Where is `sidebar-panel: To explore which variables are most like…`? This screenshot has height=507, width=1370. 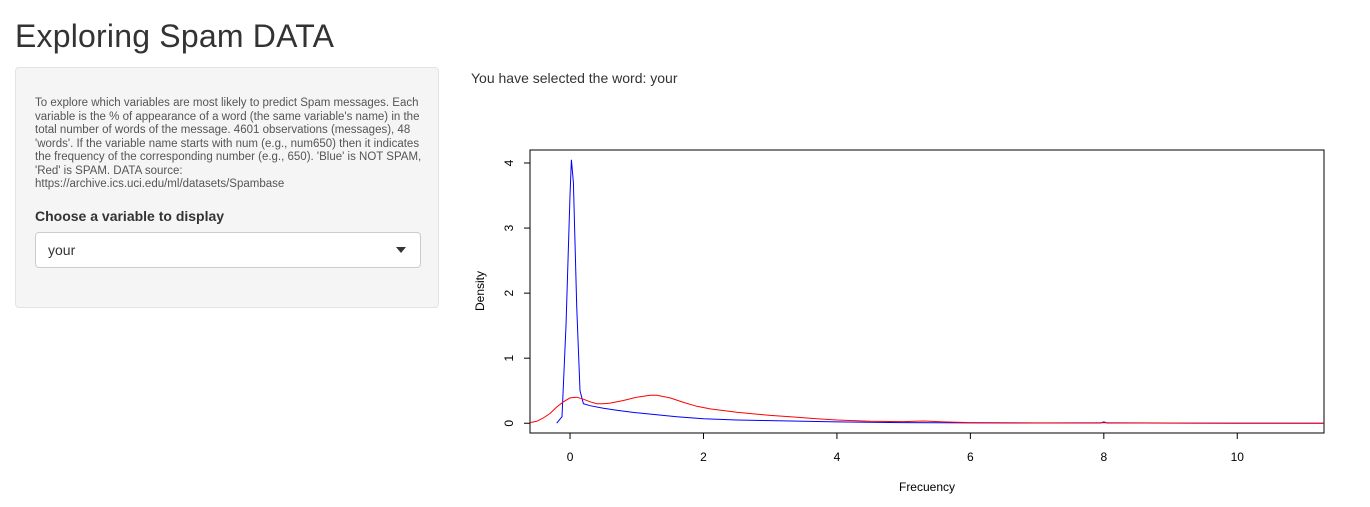
sidebar-panel: To explore which variables are most like… is located at coordinates (227, 187).